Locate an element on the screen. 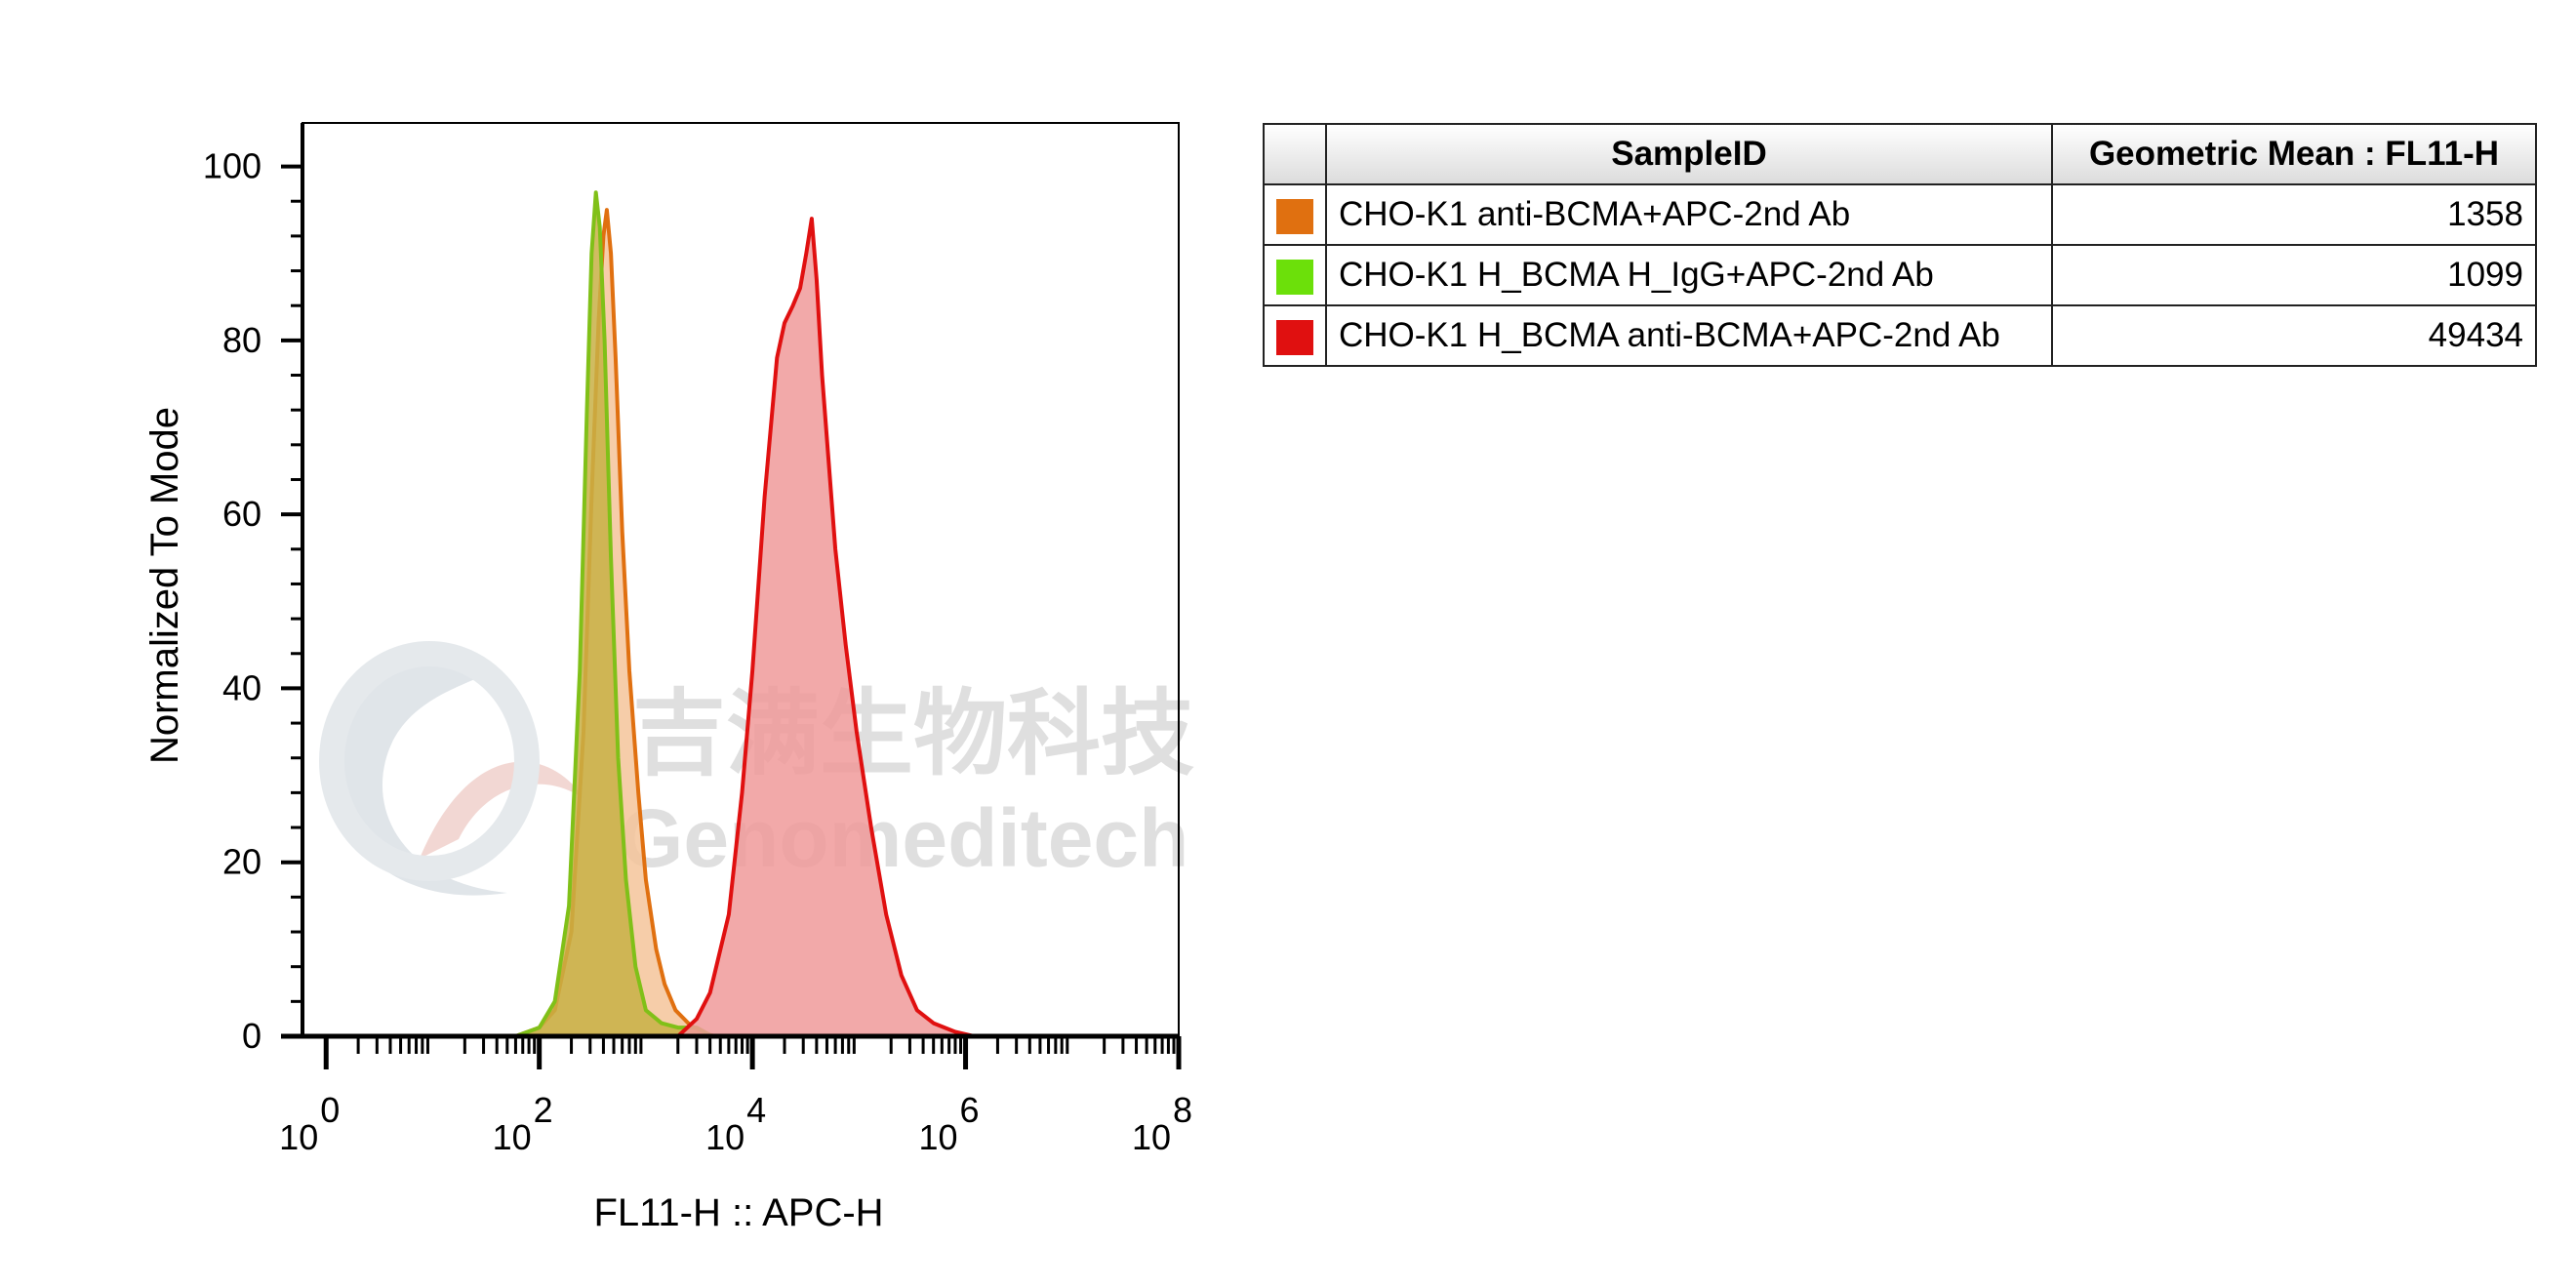  legend-row: CHO-K1 H_BCMA anti-BCMA+APC-2nd Ab 49434 is located at coordinates (1900, 335).